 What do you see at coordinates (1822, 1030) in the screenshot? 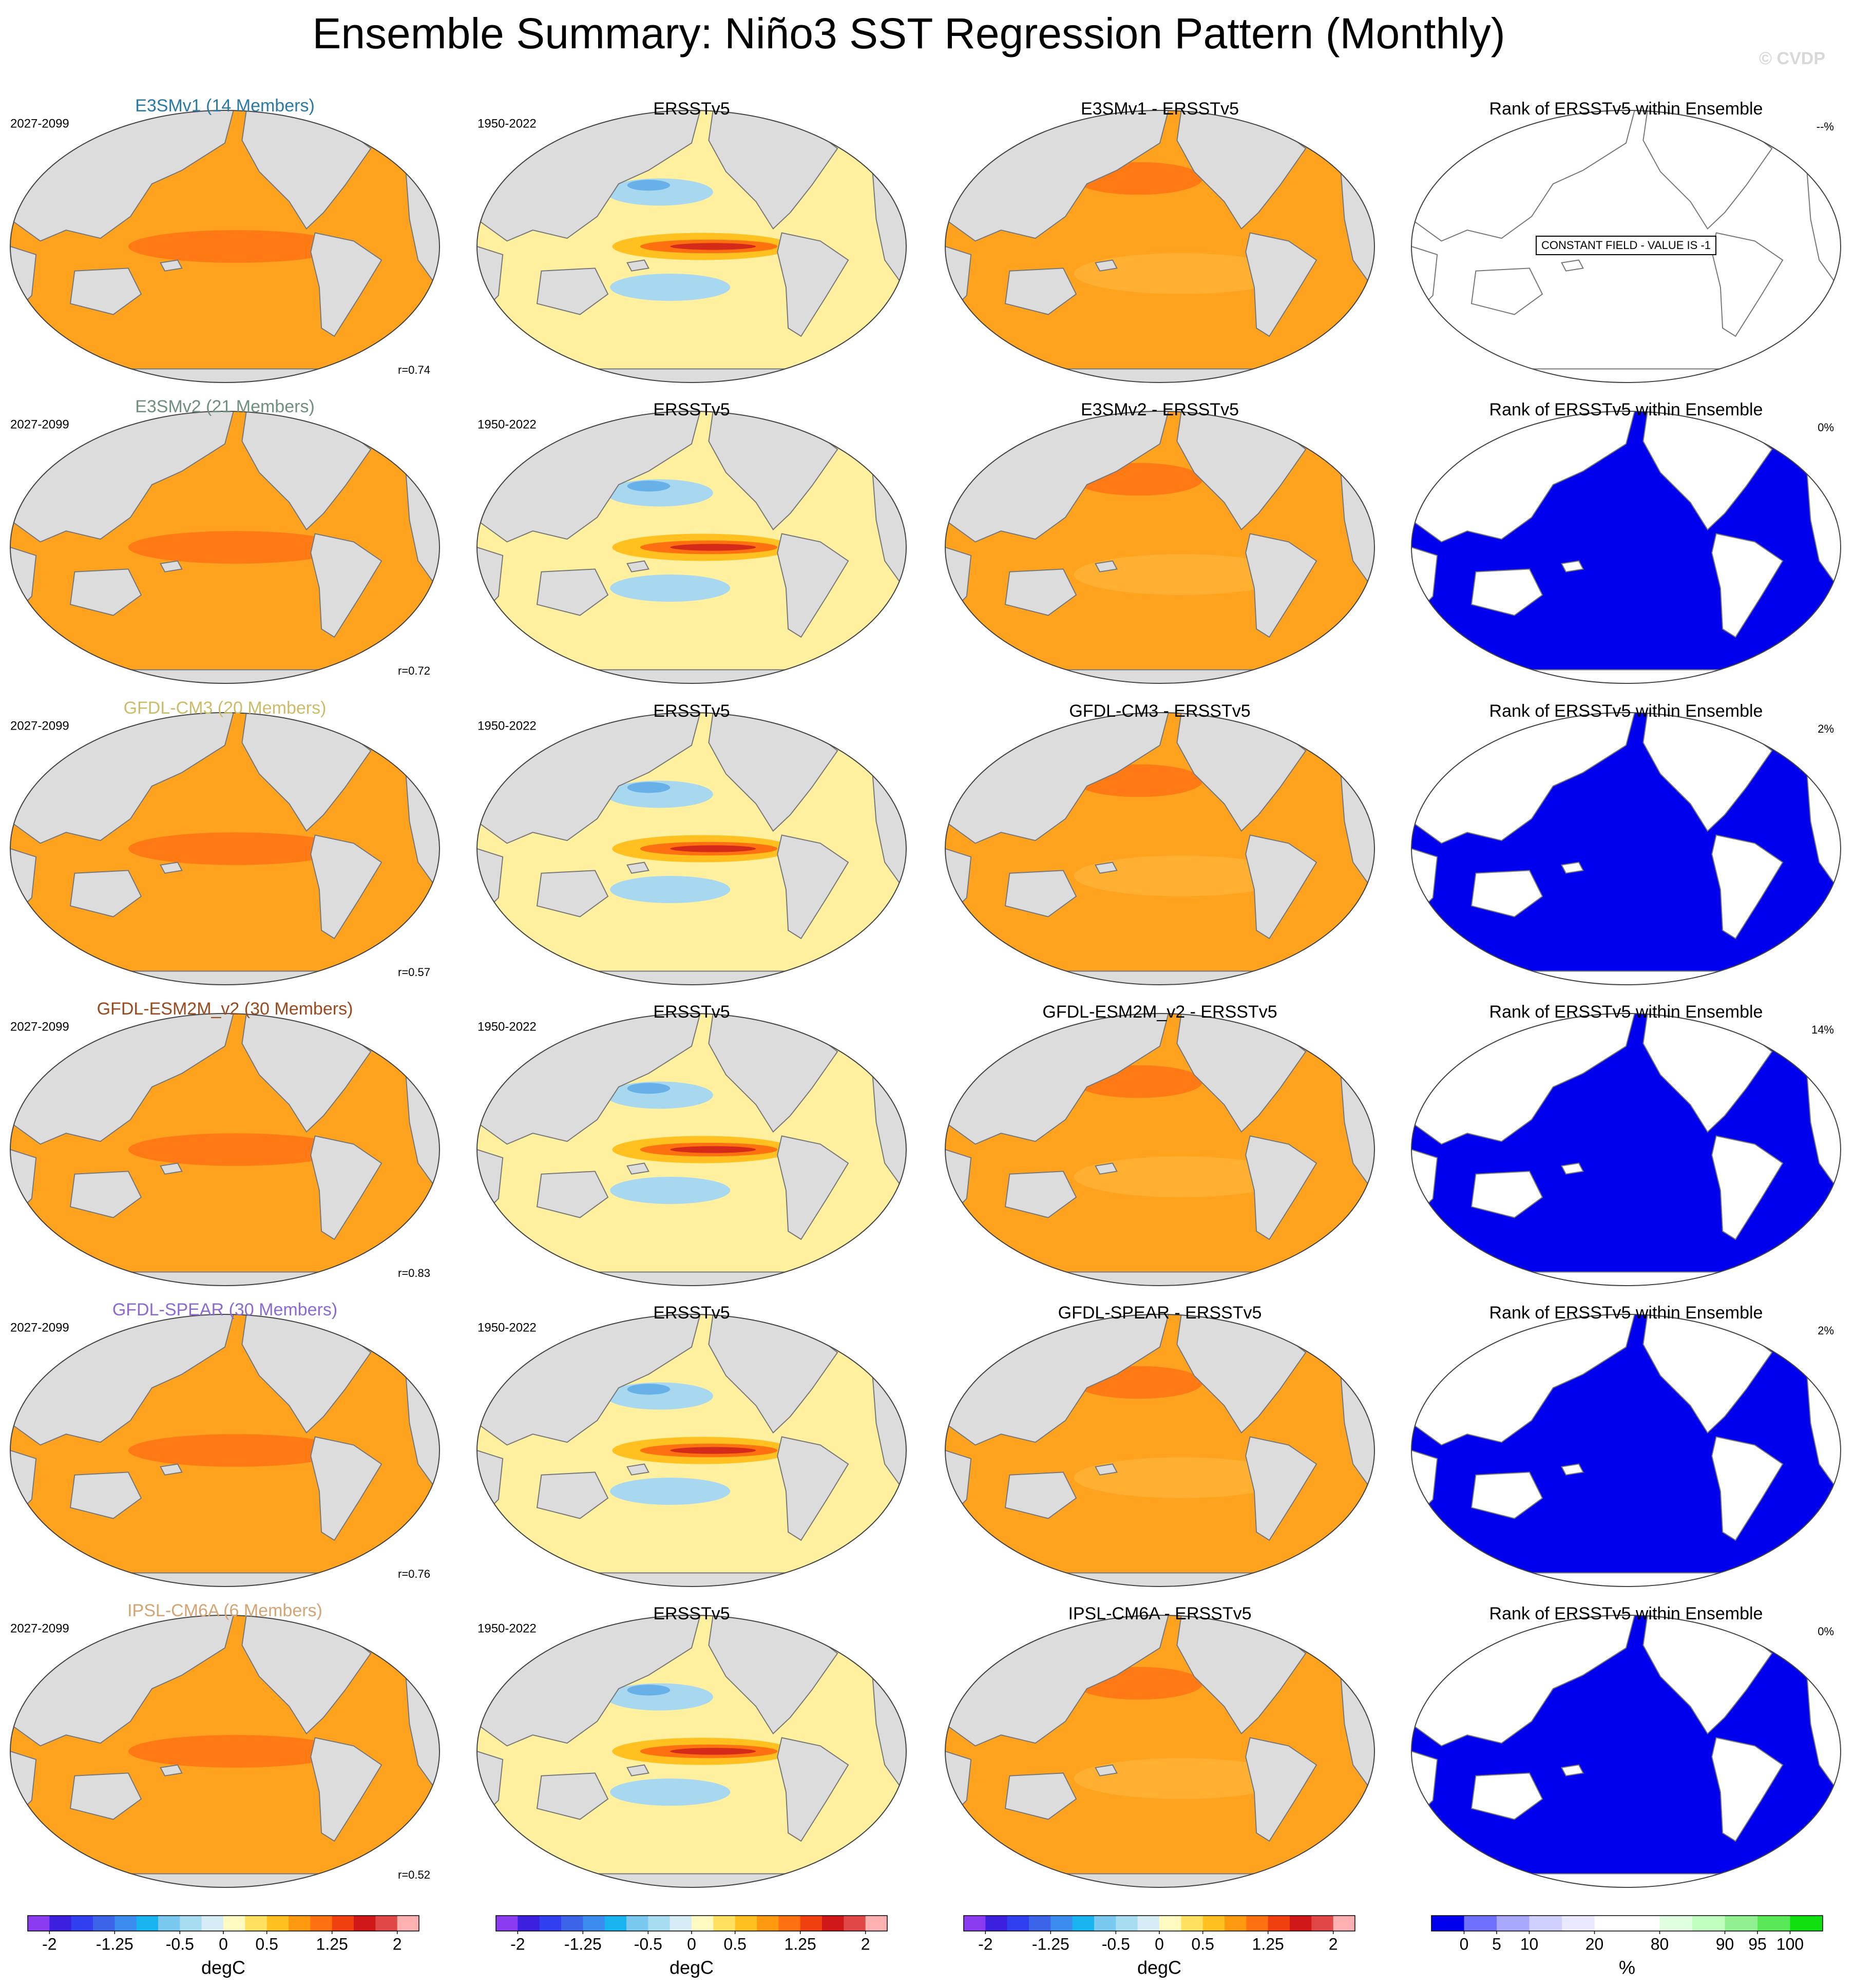
I see `percent-label: 14%` at bounding box center [1822, 1030].